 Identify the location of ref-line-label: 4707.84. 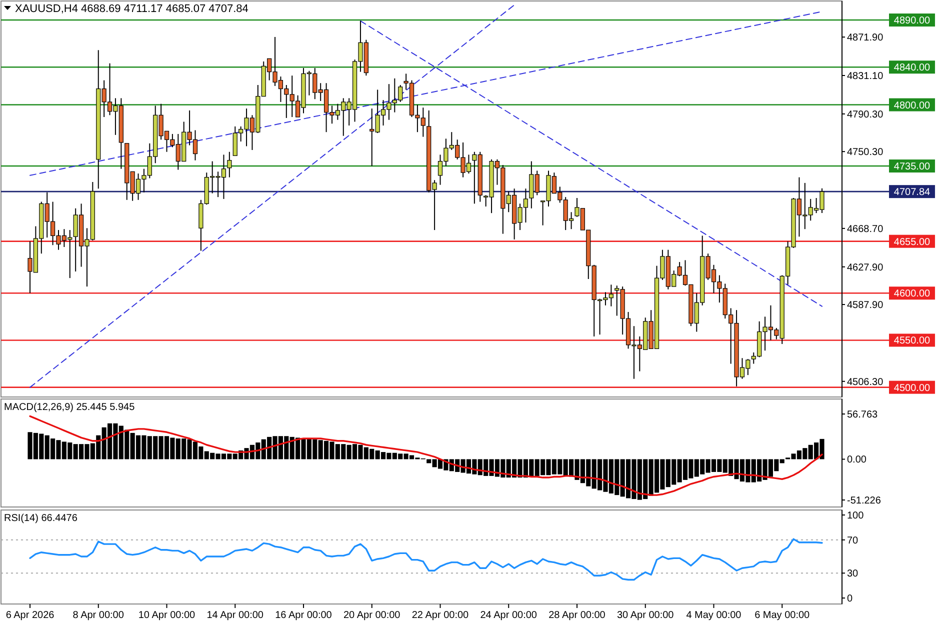
(912, 192).